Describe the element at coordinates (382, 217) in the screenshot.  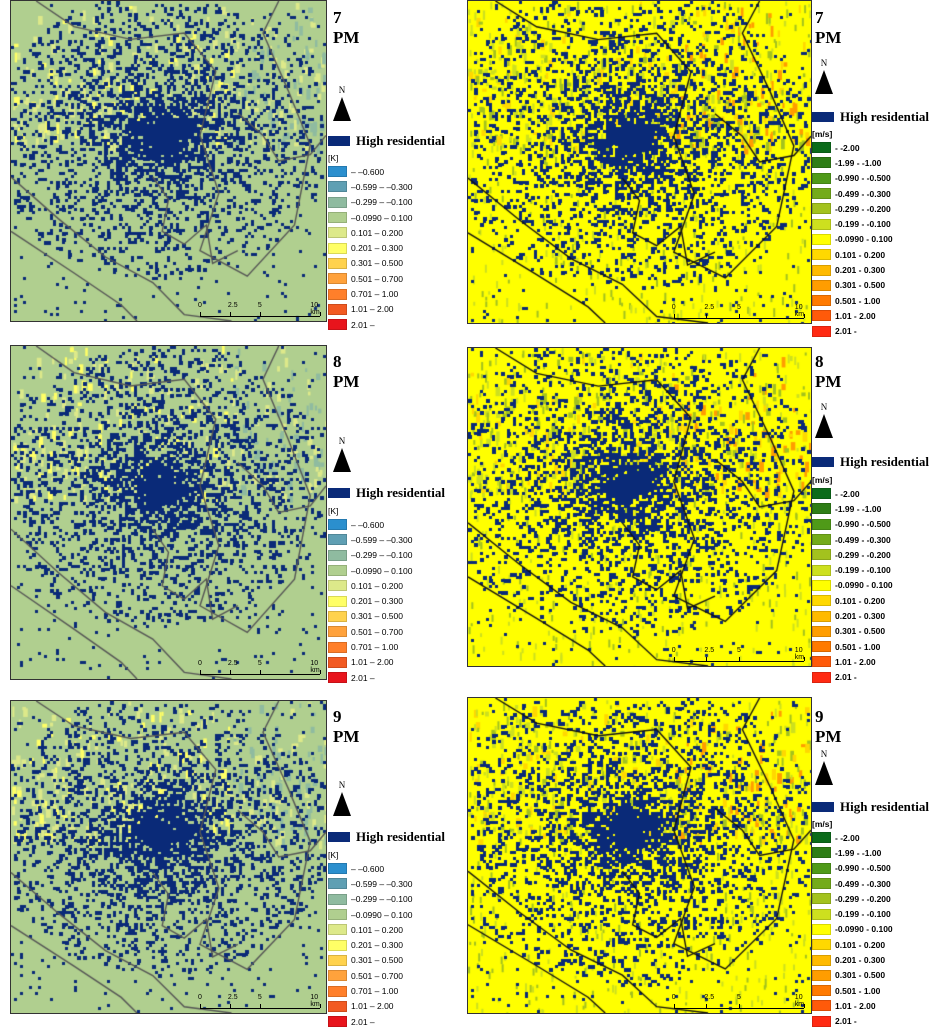
I see `legend-label: –0.0990 – 0.100` at that location.